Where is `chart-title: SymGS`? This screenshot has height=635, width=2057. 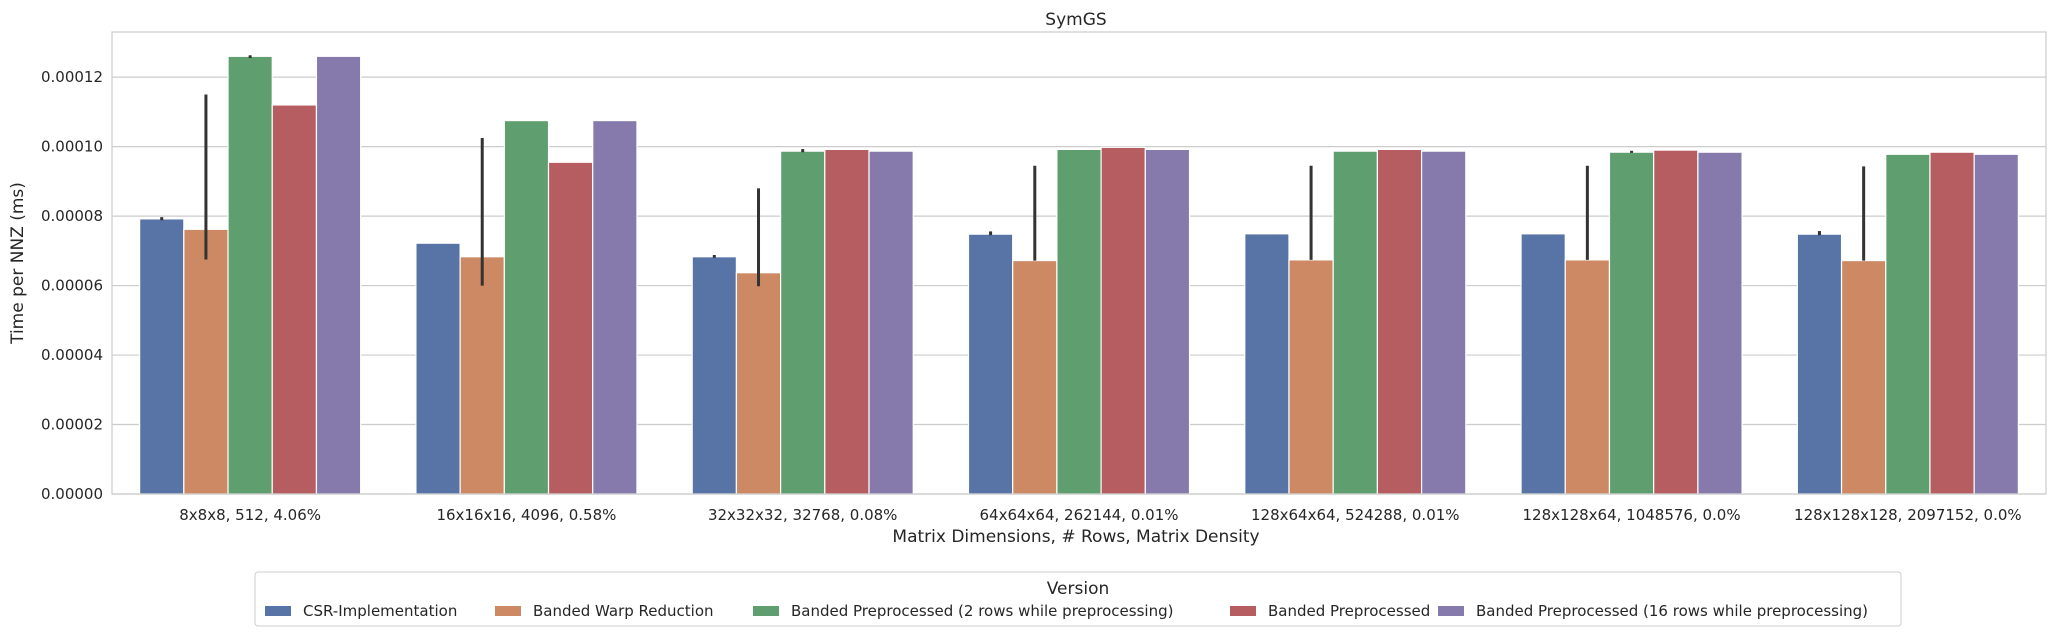
chart-title: SymGS is located at coordinates (1075, 20).